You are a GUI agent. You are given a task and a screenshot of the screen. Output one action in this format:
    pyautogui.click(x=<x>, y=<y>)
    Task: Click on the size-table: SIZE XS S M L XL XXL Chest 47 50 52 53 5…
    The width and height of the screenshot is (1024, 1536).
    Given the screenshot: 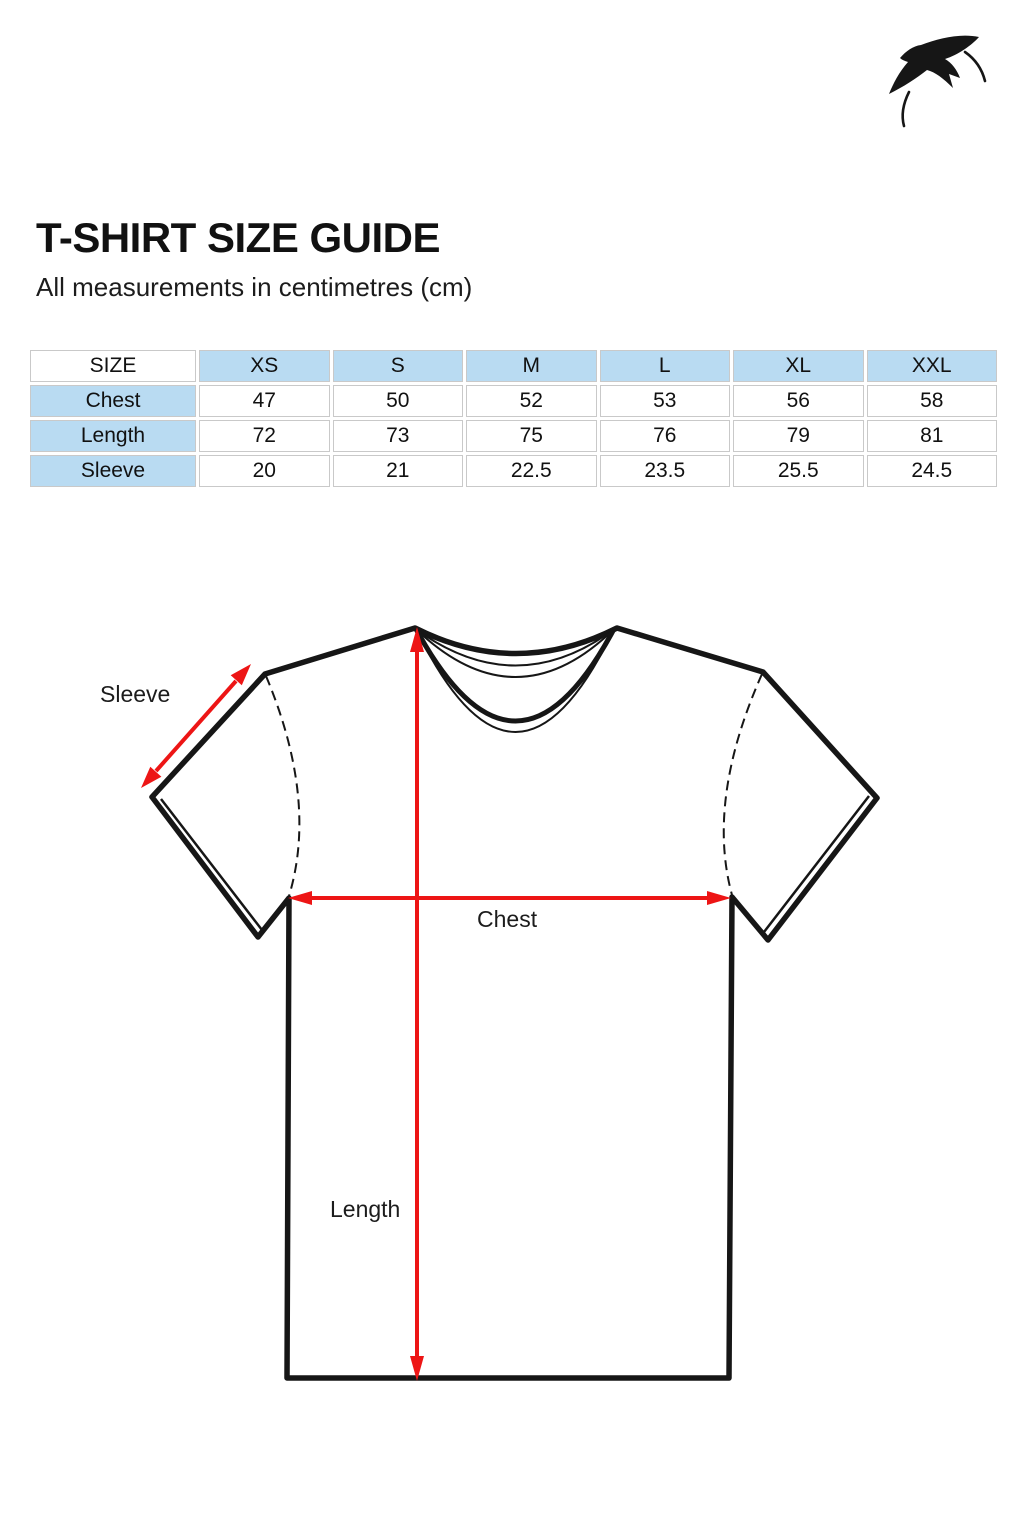 What is the action you would take?
    pyautogui.click(x=513, y=418)
    